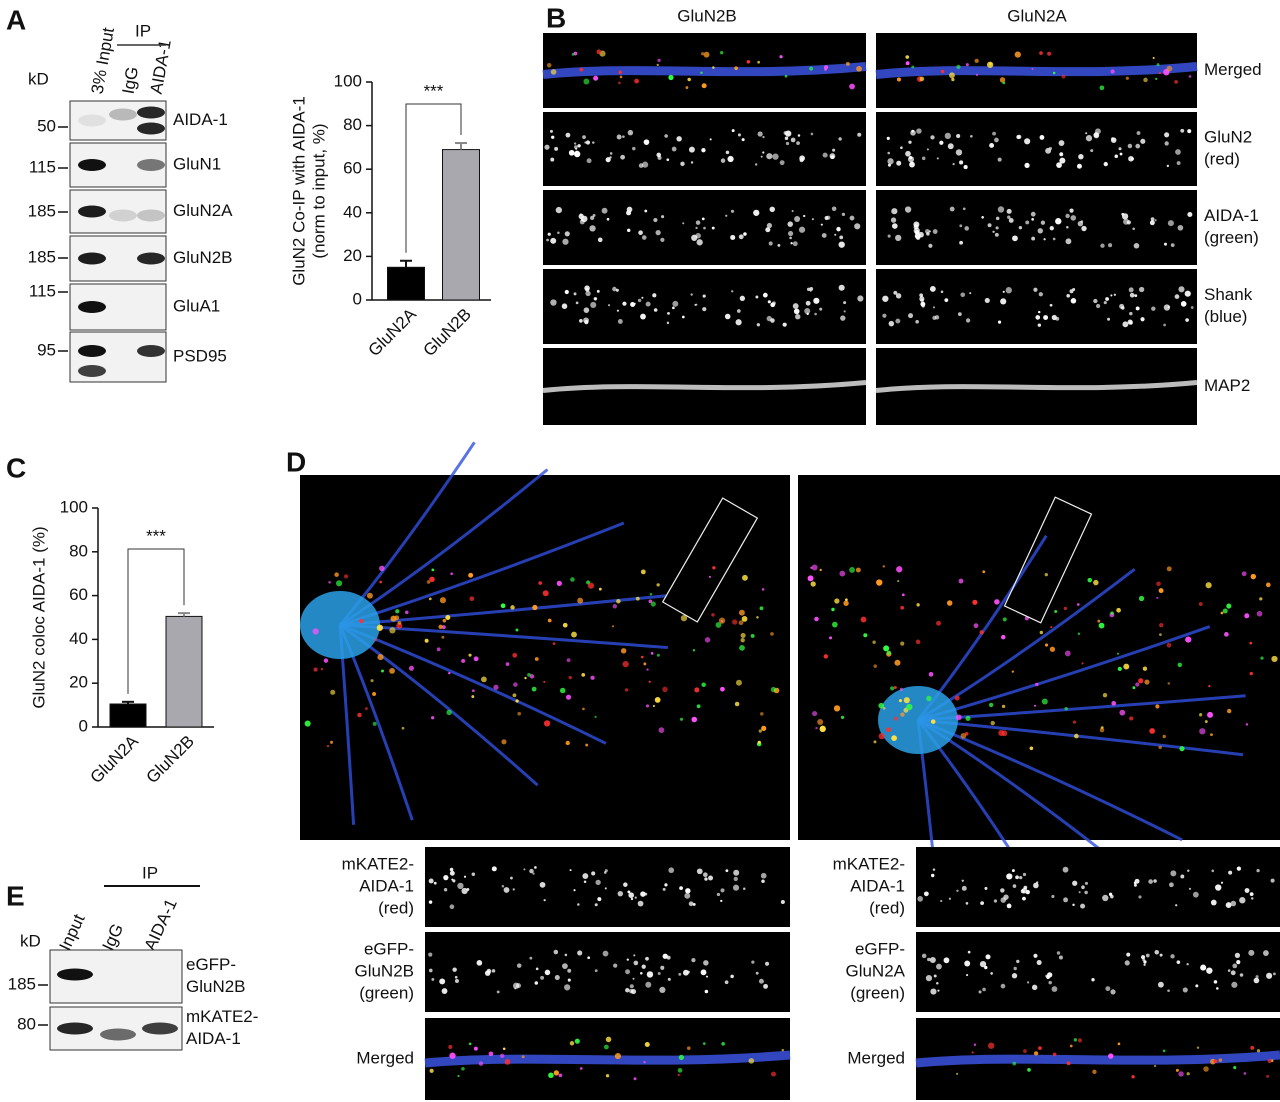  I want to click on y-tick-label: 80, so click(352, 124).